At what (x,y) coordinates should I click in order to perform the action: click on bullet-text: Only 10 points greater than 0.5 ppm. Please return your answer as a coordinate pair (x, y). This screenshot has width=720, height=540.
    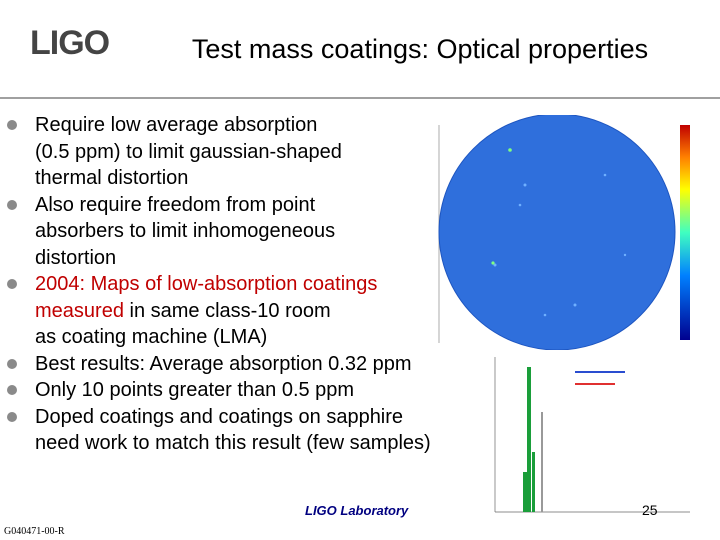
    Looking at the image, I should click on (195, 390).